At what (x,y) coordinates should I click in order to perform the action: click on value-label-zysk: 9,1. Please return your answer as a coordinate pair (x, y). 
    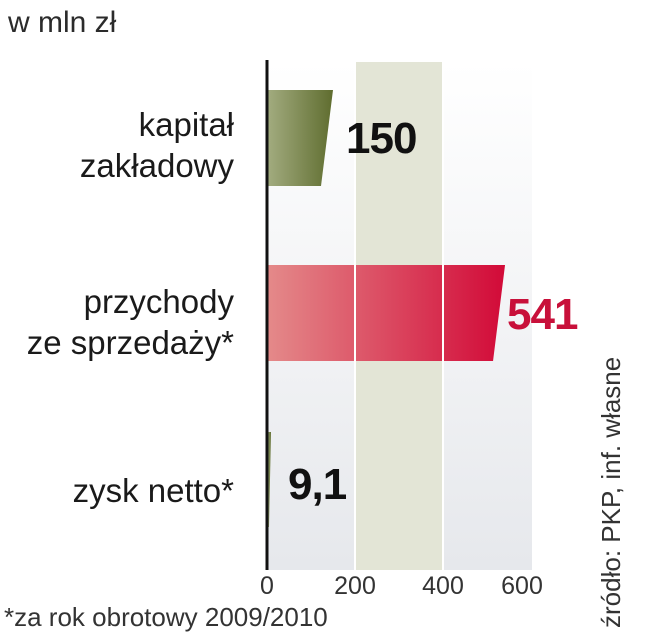
    Looking at the image, I should click on (317, 484).